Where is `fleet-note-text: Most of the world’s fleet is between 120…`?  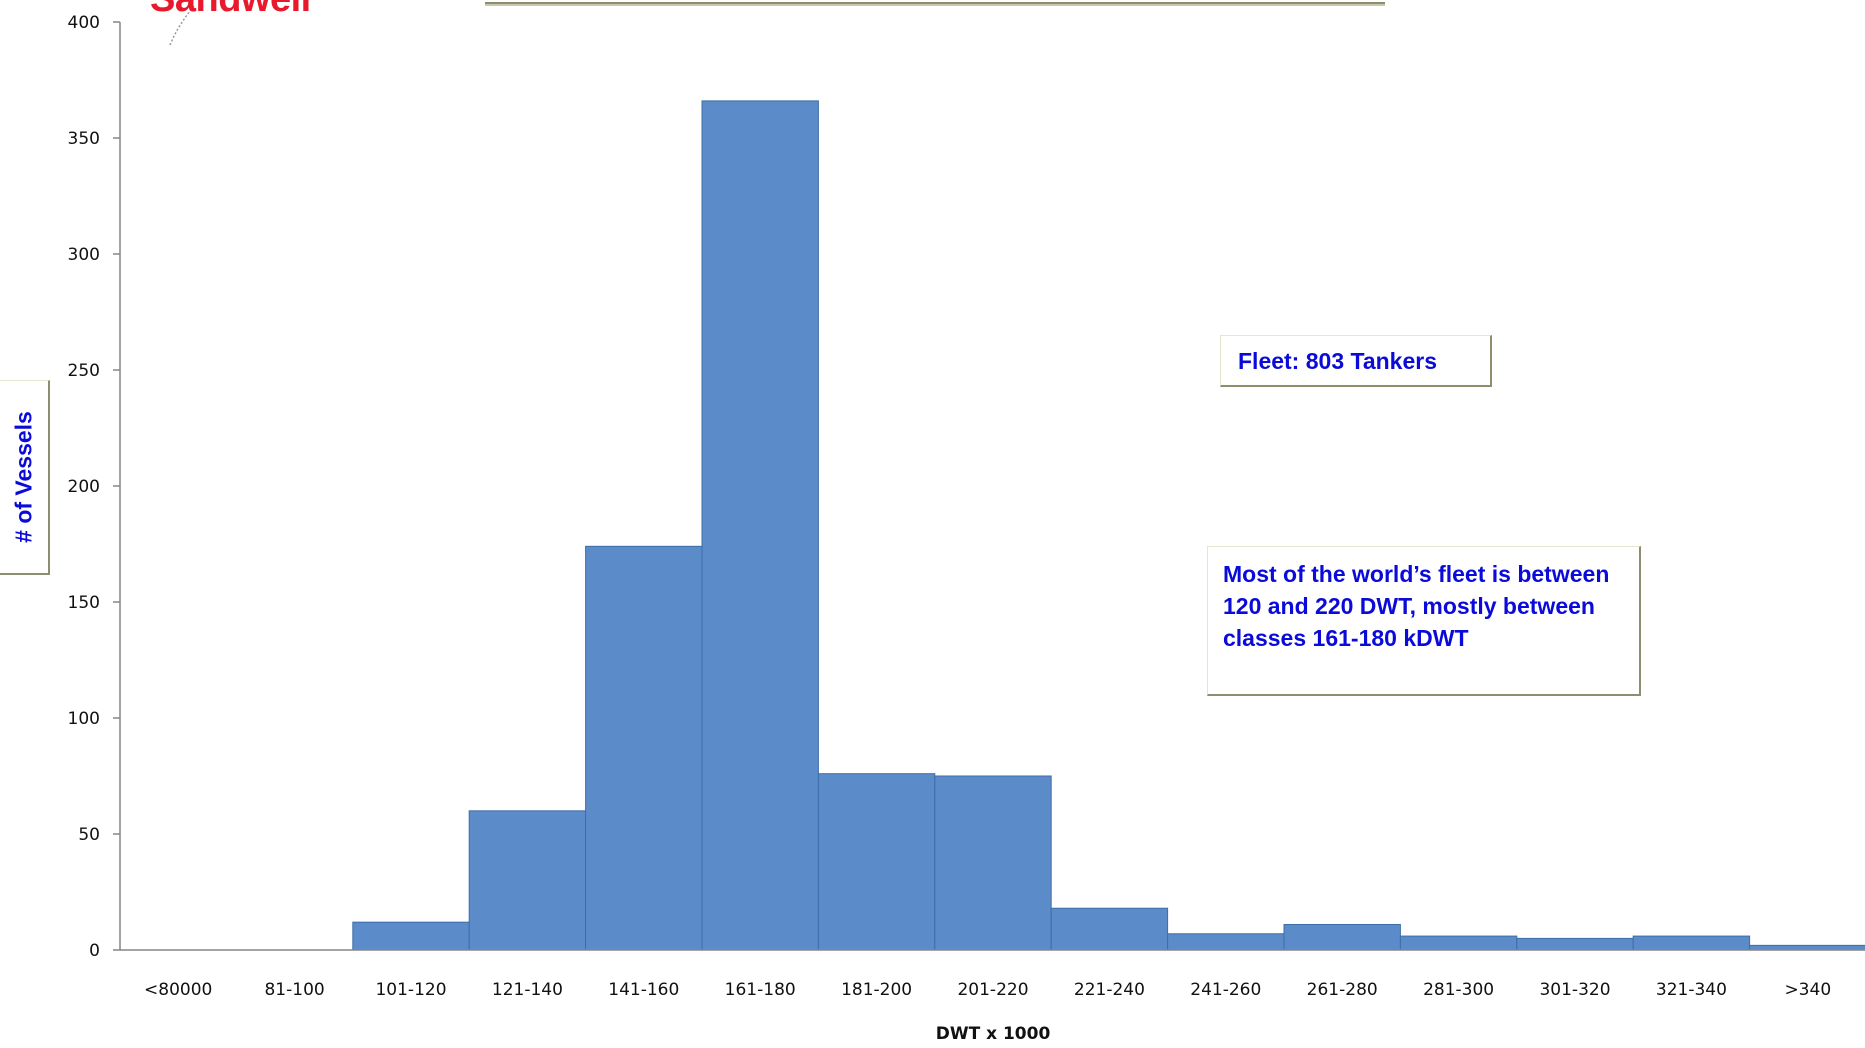
fleet-note-text: Most of the world’s fleet is between 120… is located at coordinates (1416, 606).